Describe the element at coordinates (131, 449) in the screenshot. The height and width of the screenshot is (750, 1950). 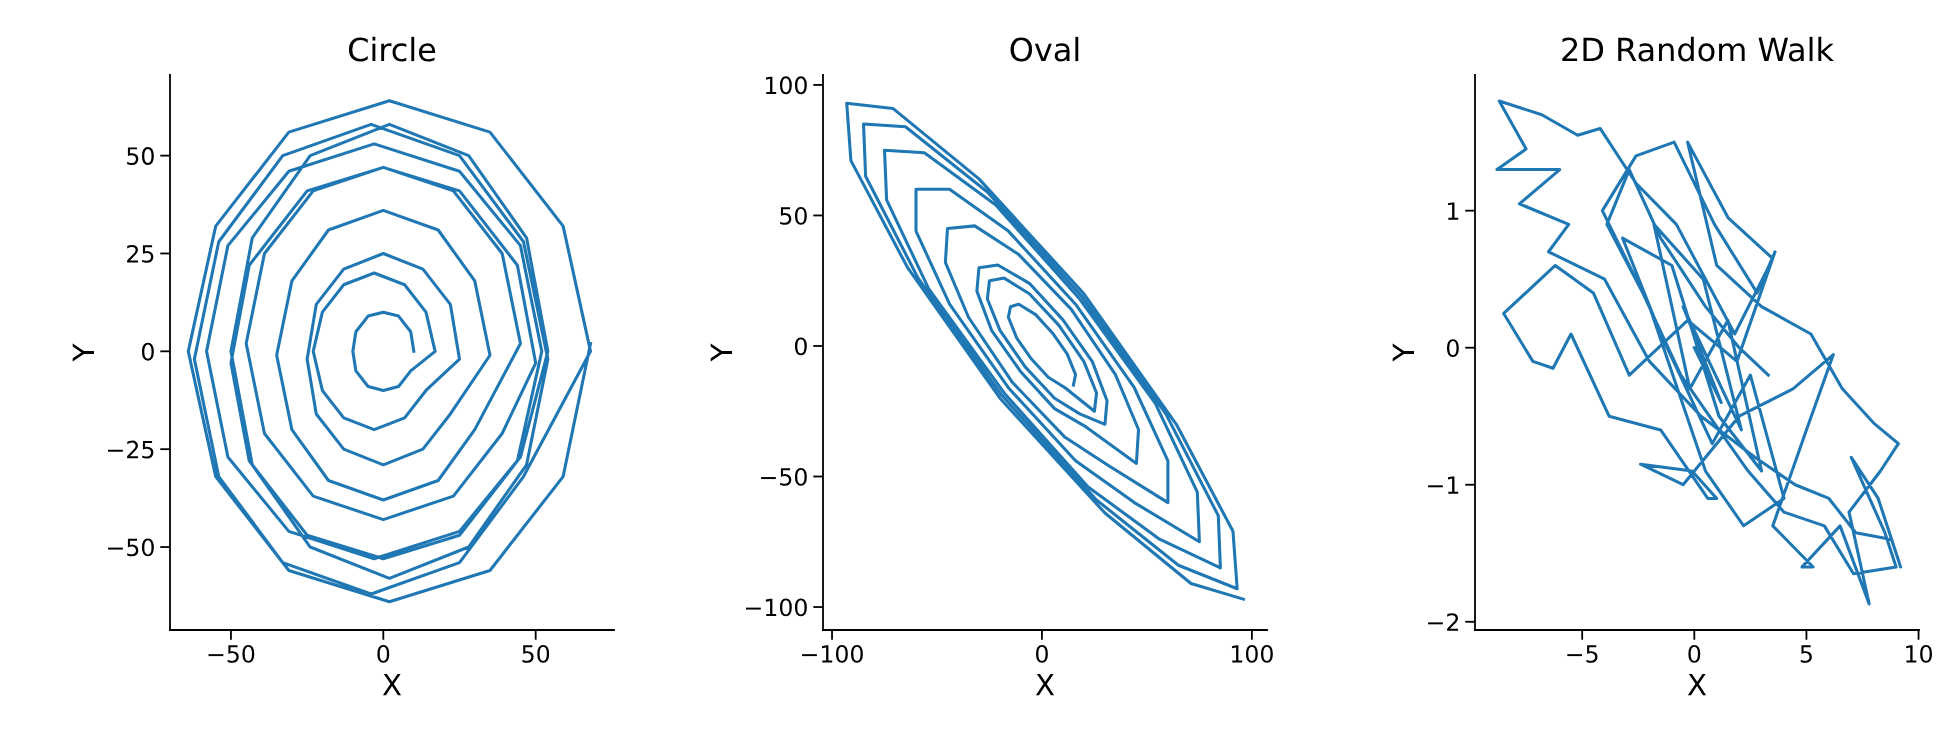
I see `y-tick-label: −25` at that location.